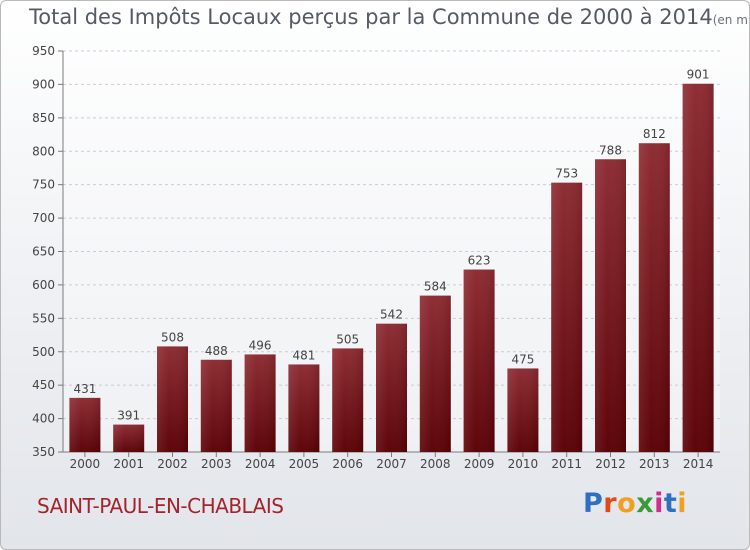 The height and width of the screenshot is (550, 750). Describe the element at coordinates (303, 355) in the screenshot. I see `bar-value-label: 481` at that location.